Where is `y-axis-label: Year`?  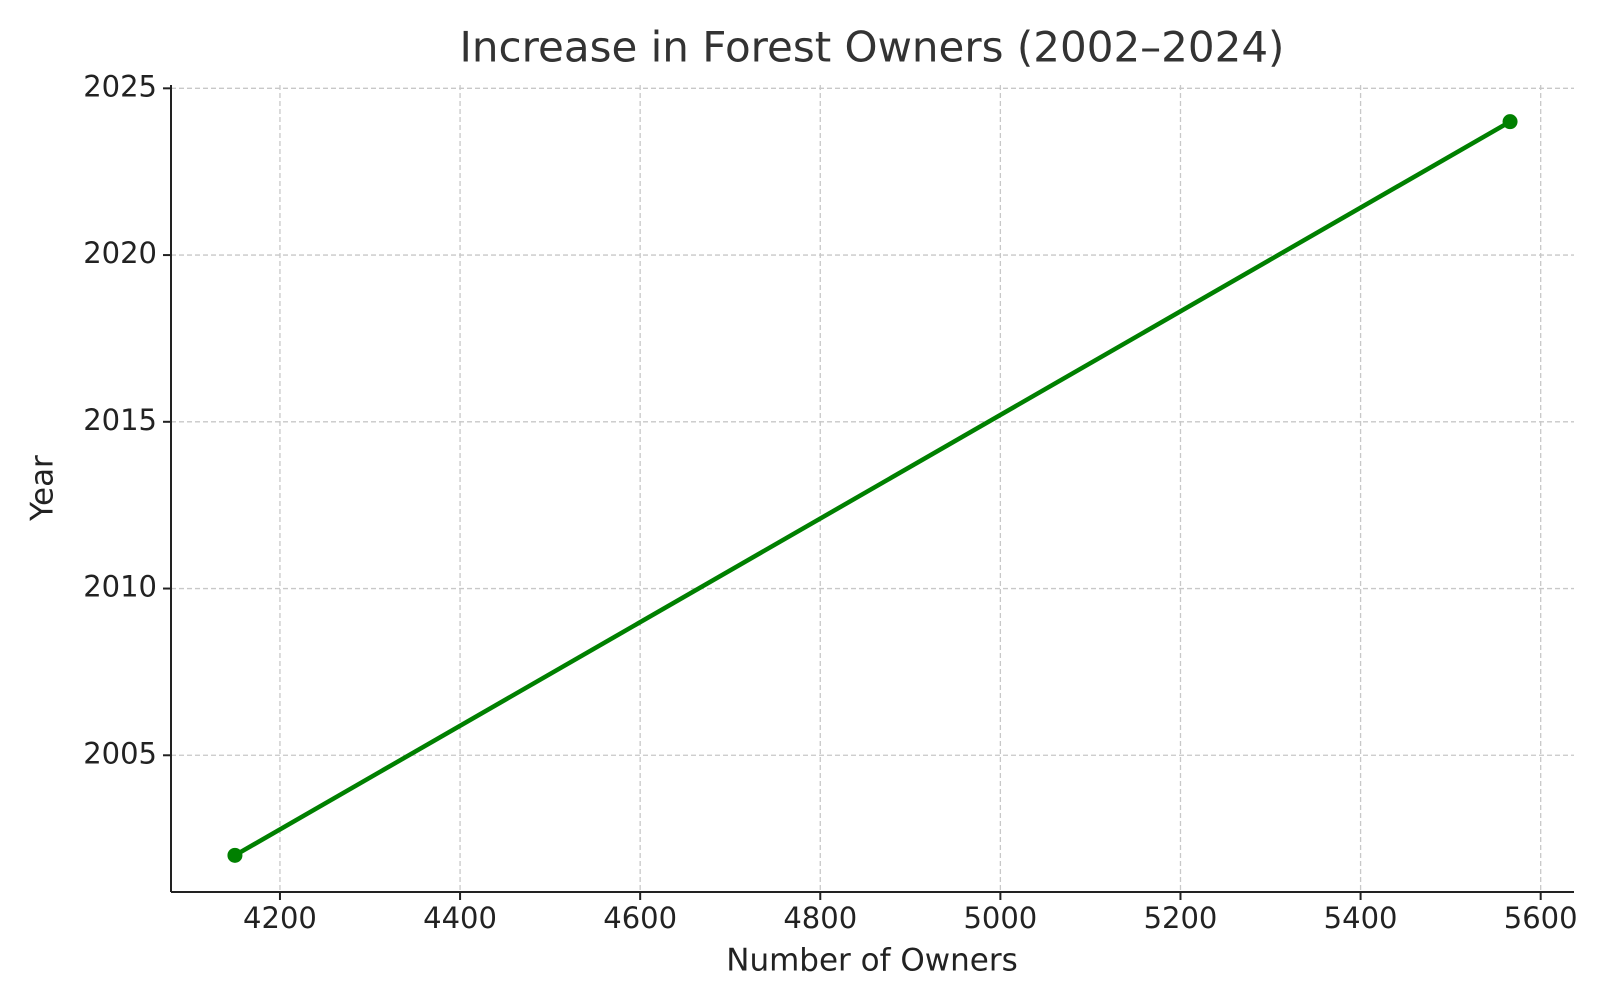 y-axis-label: Year is located at coordinates (43, 488).